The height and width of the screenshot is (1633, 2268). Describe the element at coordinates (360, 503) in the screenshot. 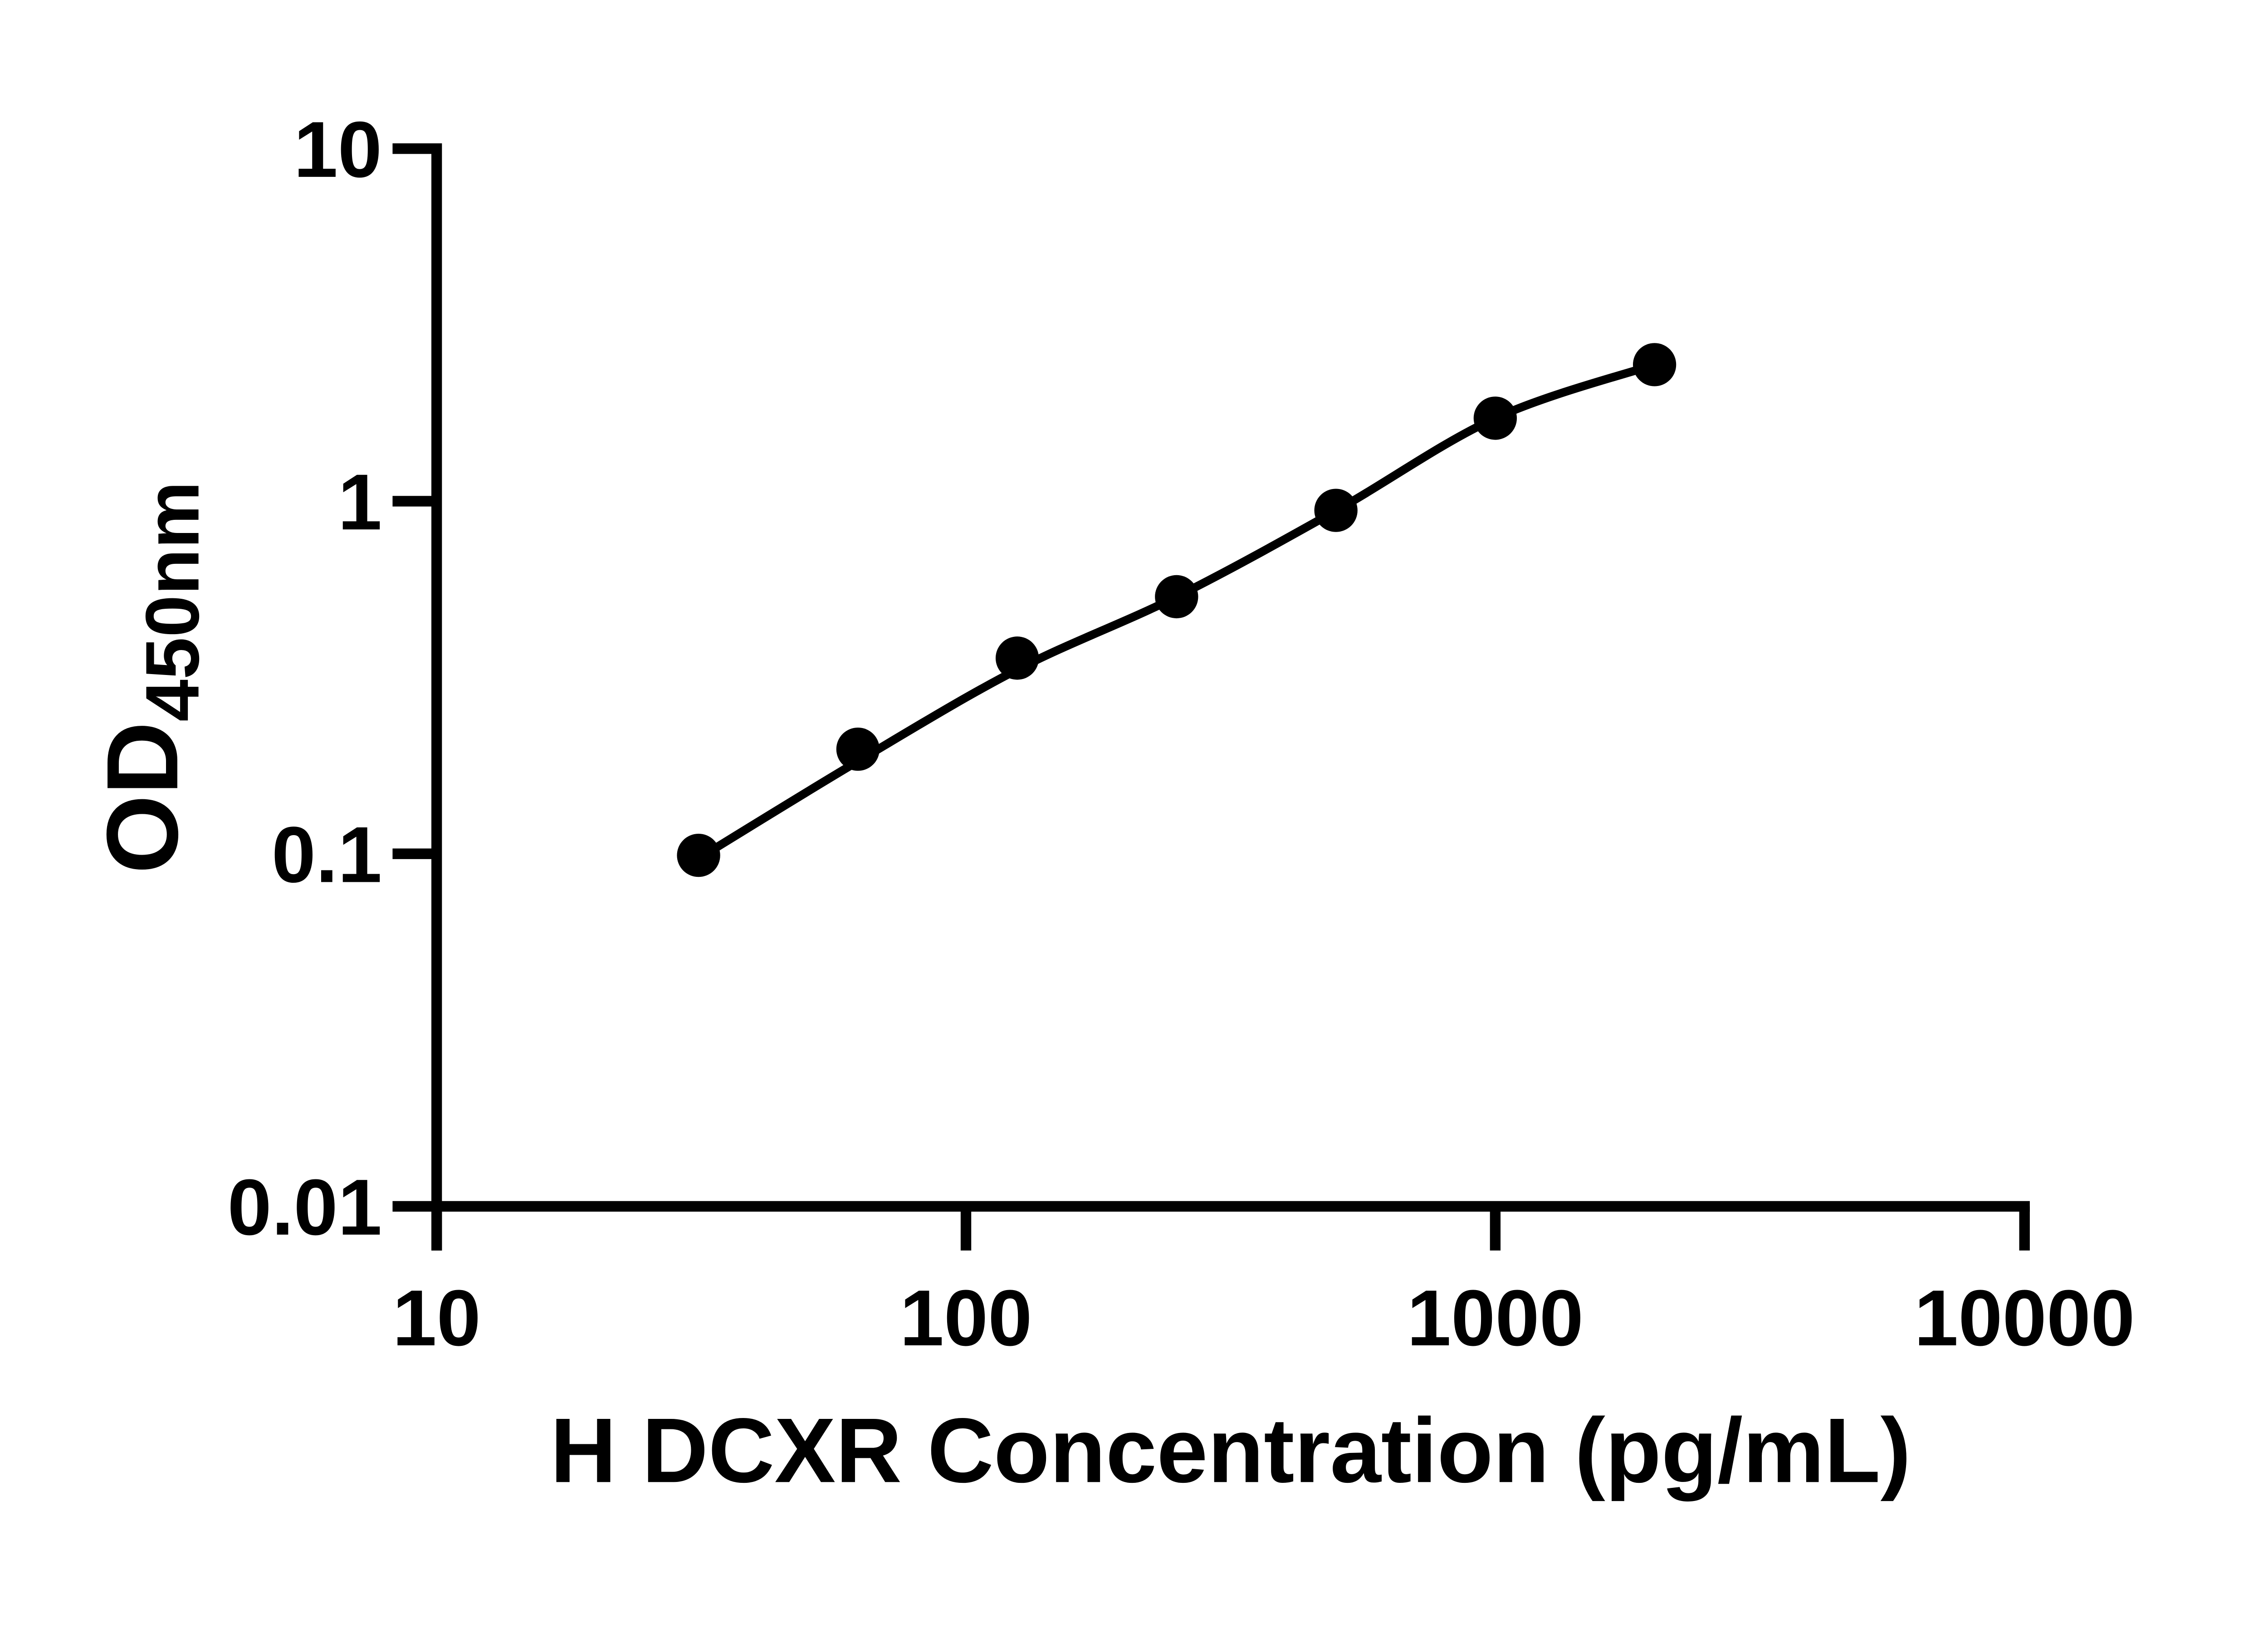

I see `y-tick-label: 1` at that location.